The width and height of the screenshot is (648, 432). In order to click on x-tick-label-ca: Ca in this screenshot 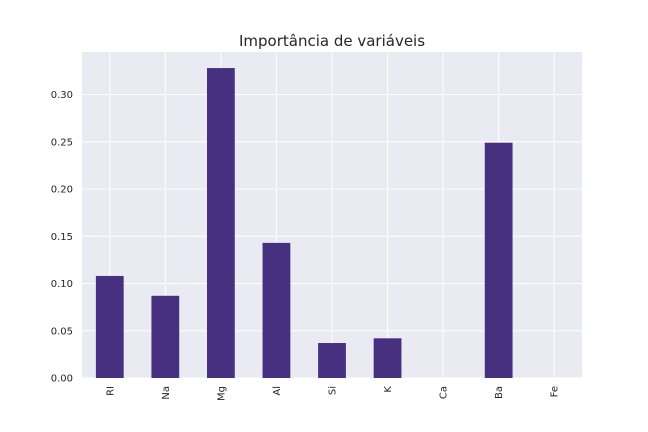, I will do `click(444, 392)`.